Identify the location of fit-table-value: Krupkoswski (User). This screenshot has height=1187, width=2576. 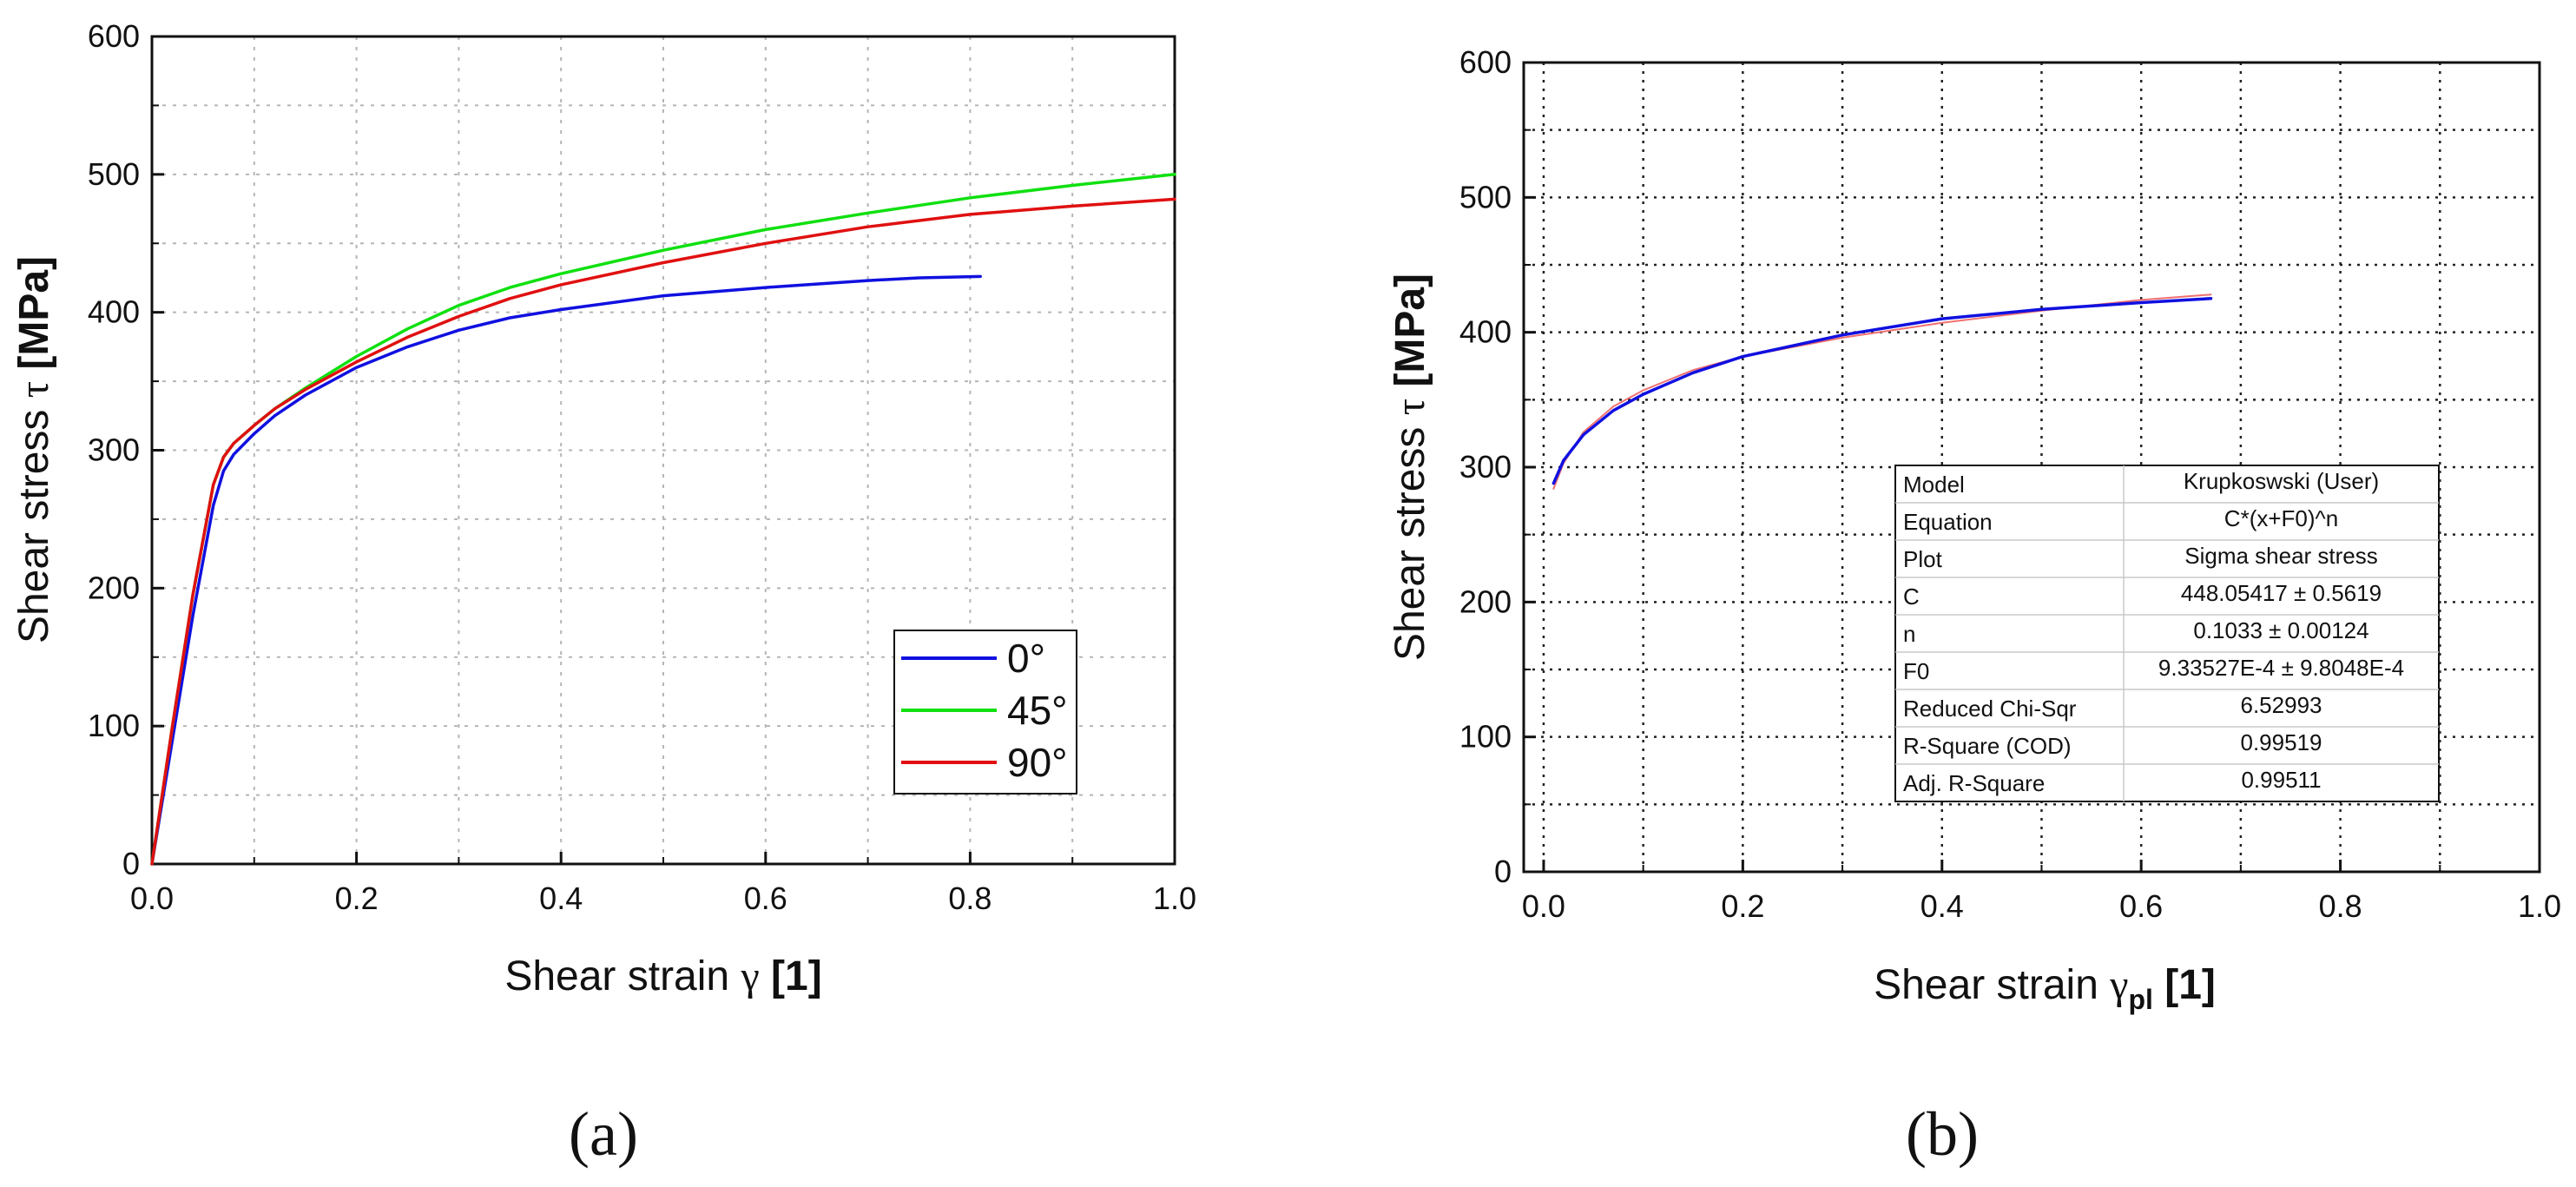
(2281, 481).